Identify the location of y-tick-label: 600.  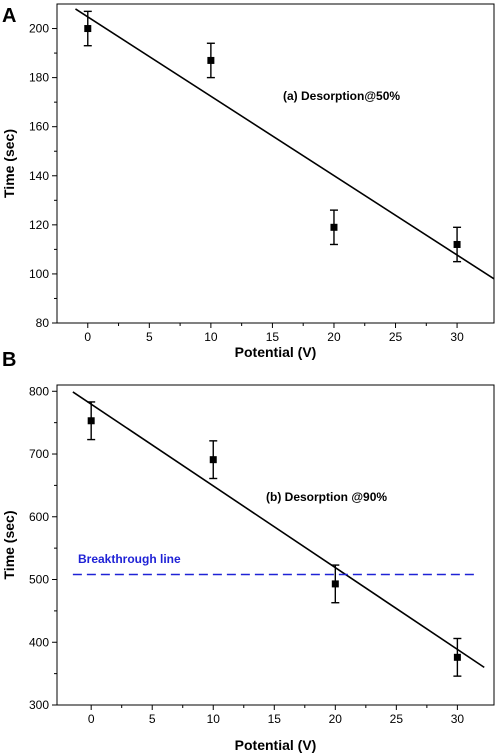
(39, 517).